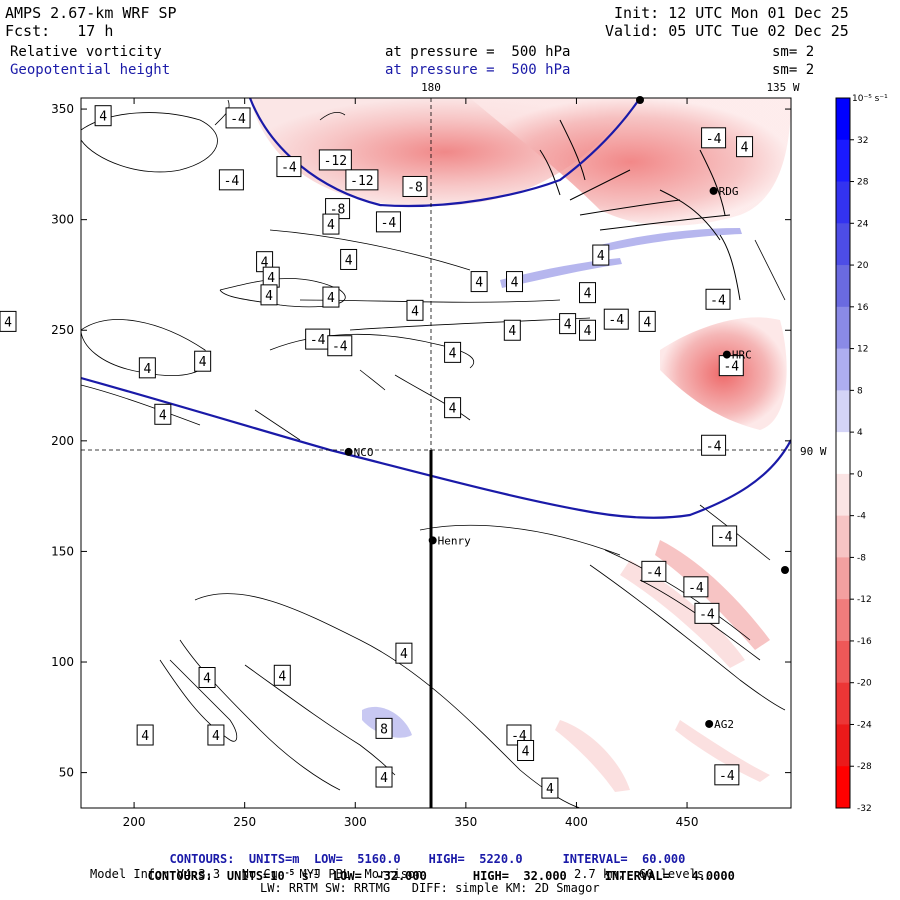  I want to click on positive-vorticity-band2, so click(671, 240).